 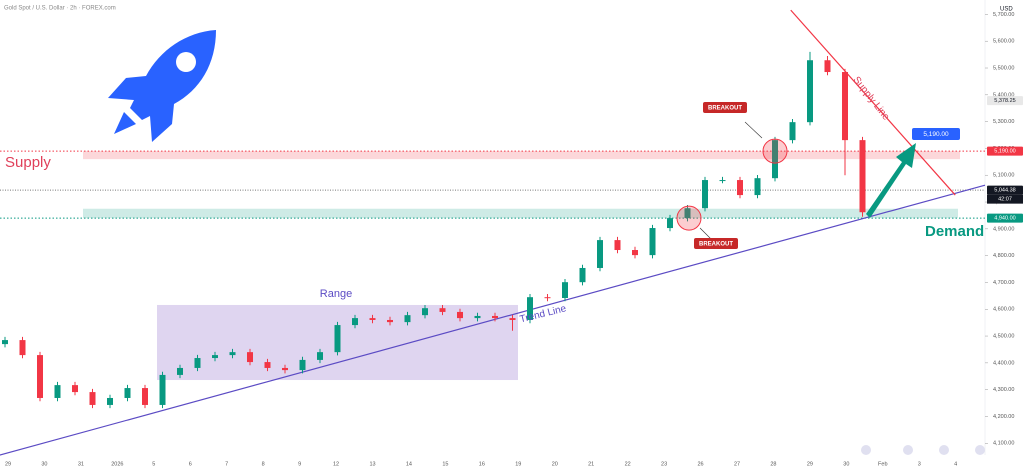 What do you see at coordinates (1003, 417) in the screenshot?
I see `y-tick-label: 4,200.00` at bounding box center [1003, 417].